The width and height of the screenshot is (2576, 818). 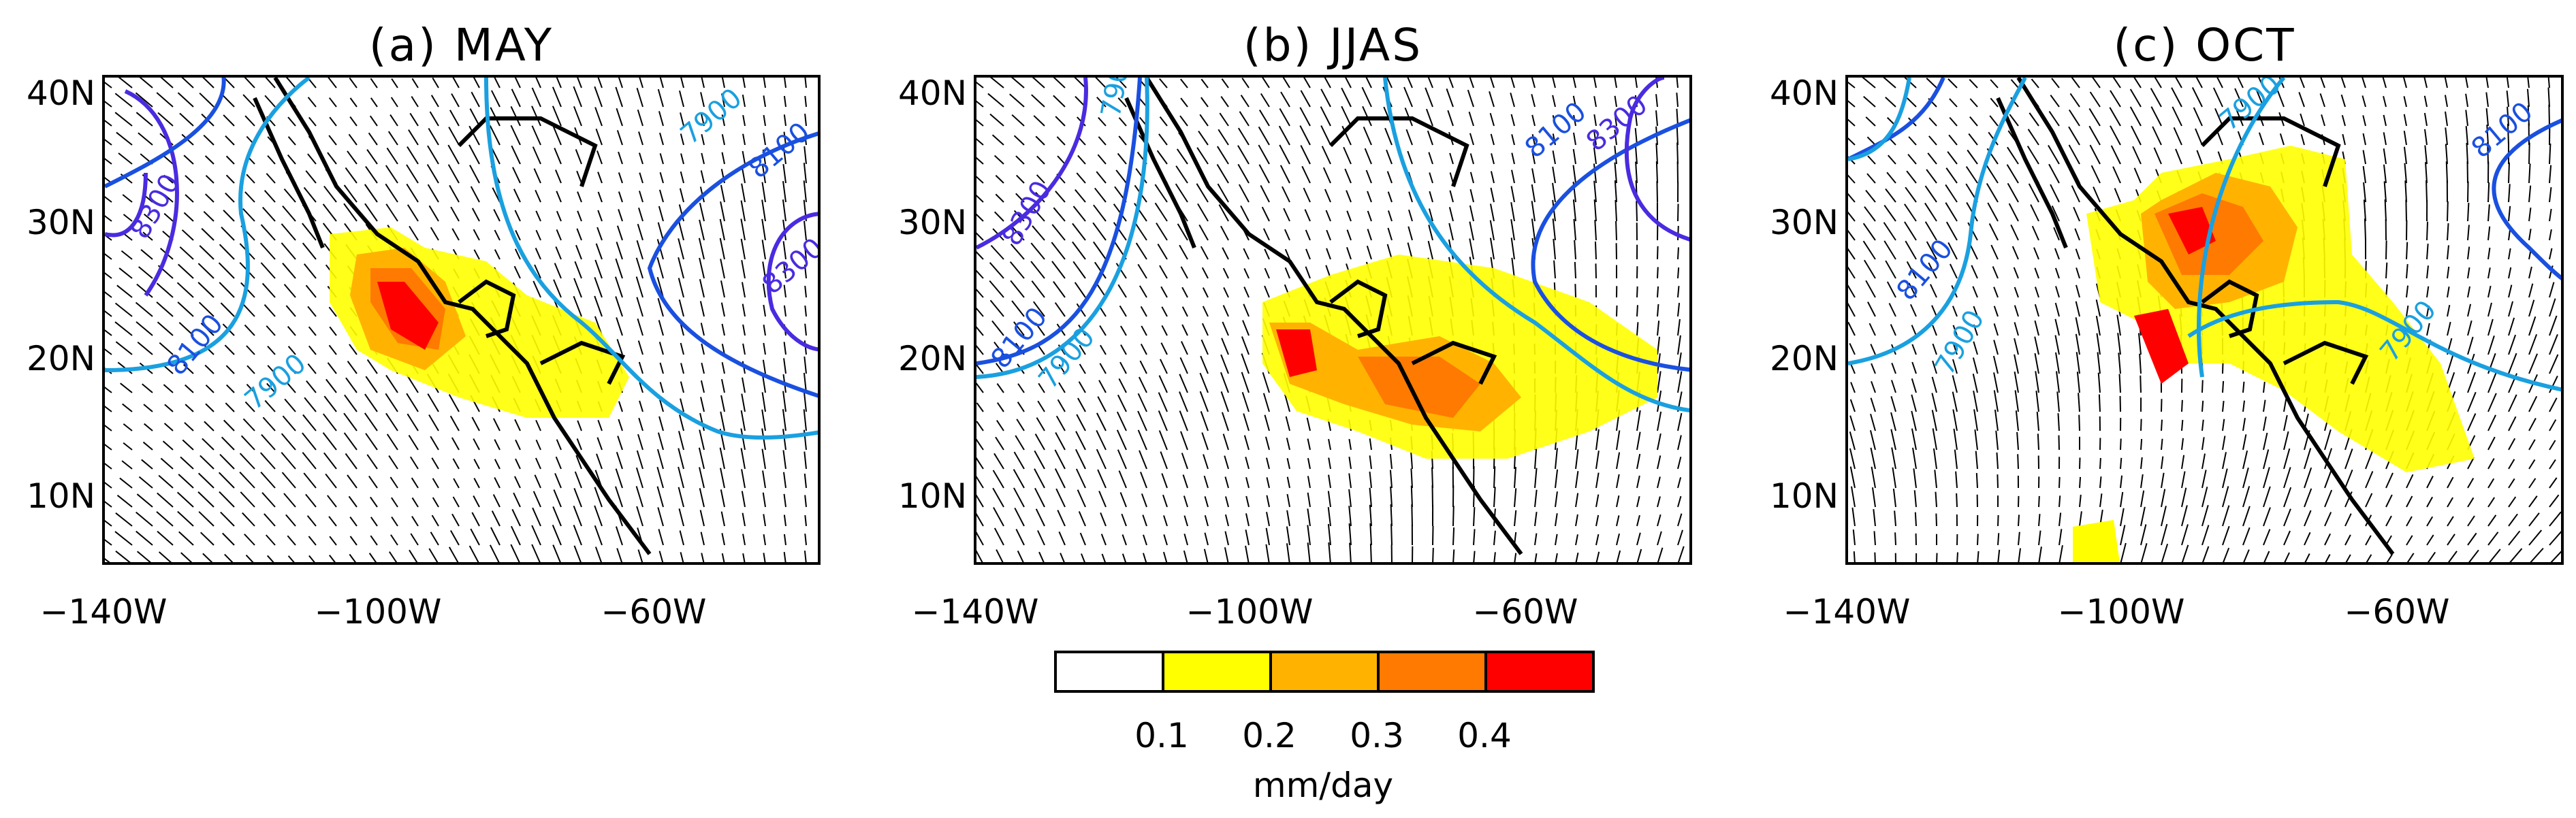 I want to click on panel-title: (b) JJAS, so click(x=1333, y=45).